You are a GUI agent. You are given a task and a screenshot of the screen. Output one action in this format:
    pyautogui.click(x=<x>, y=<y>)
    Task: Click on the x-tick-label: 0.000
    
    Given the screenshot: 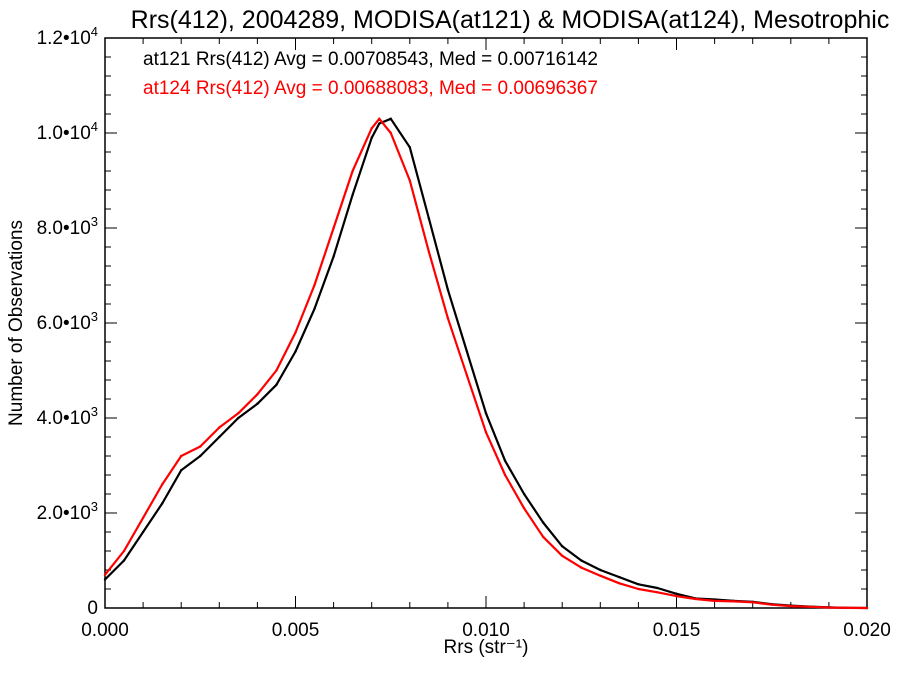 What is the action you would take?
    pyautogui.click(x=105, y=630)
    